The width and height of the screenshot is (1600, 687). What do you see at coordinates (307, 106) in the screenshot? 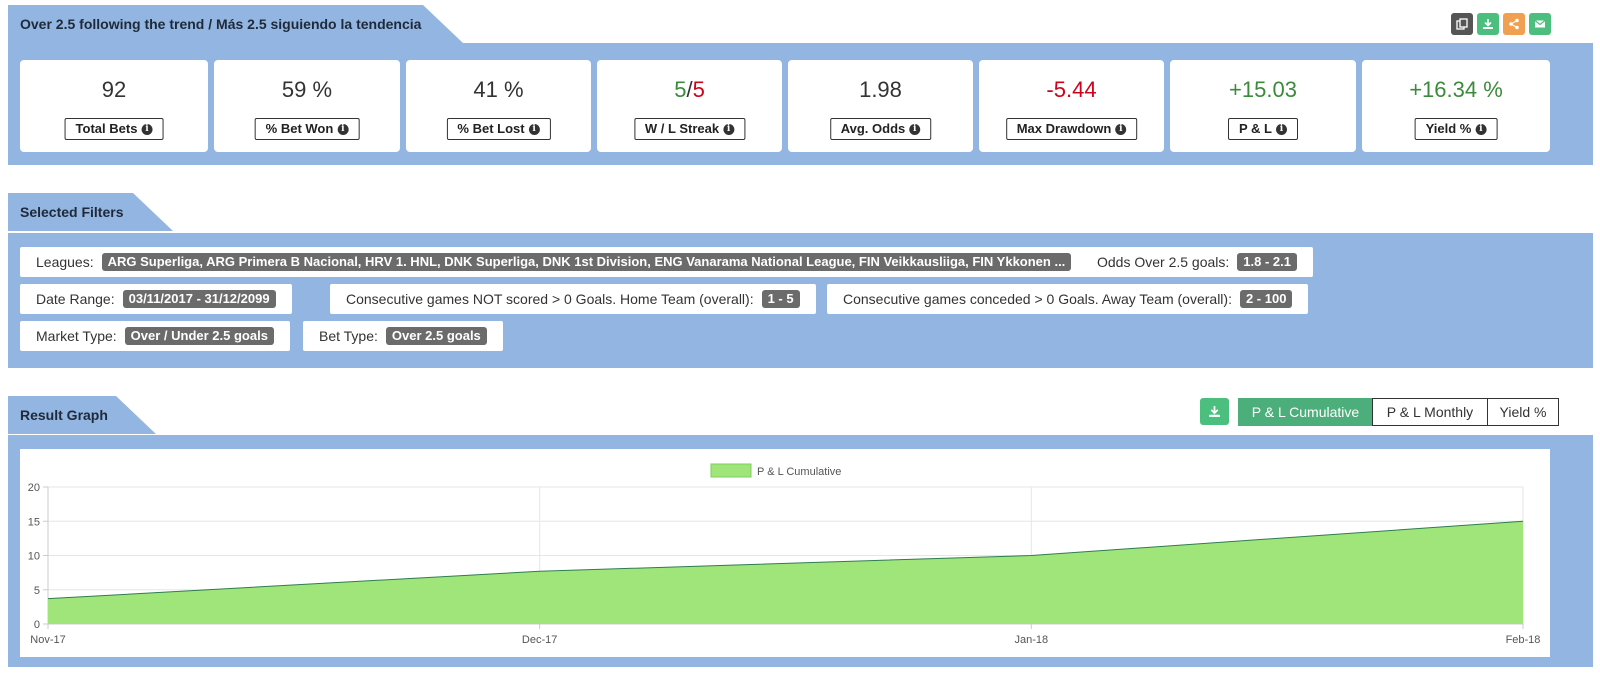
I see `stat-bet-won: 59 % % Bet Won i` at bounding box center [307, 106].